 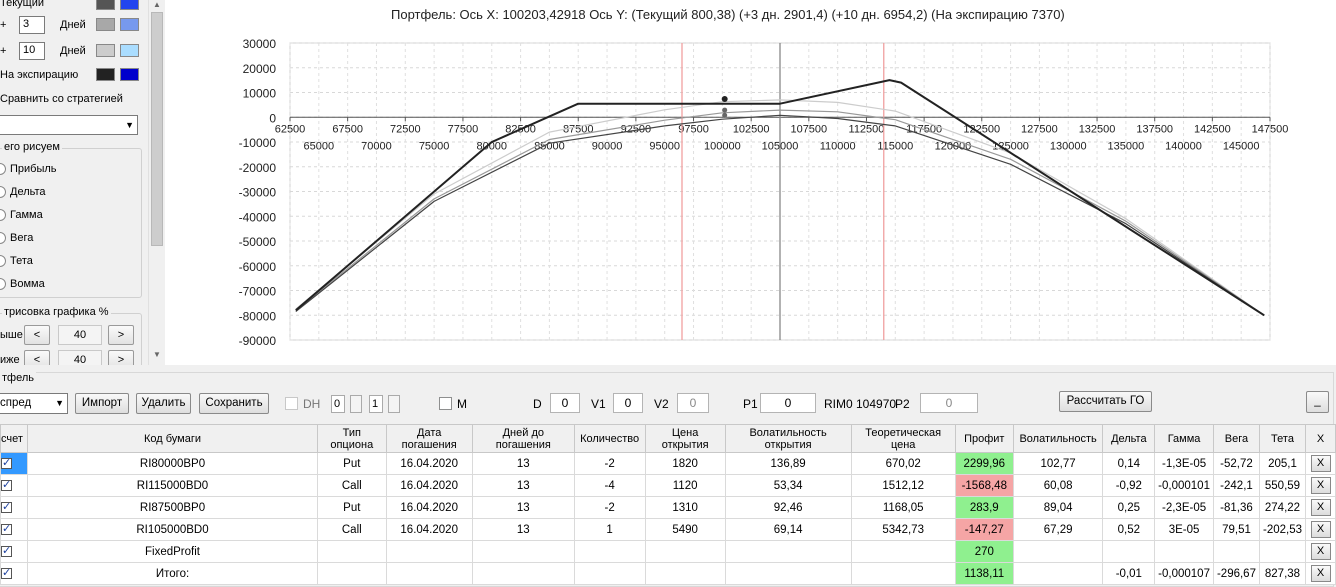 I want to click on days-plus-input-2: 10, so click(x=32, y=51).